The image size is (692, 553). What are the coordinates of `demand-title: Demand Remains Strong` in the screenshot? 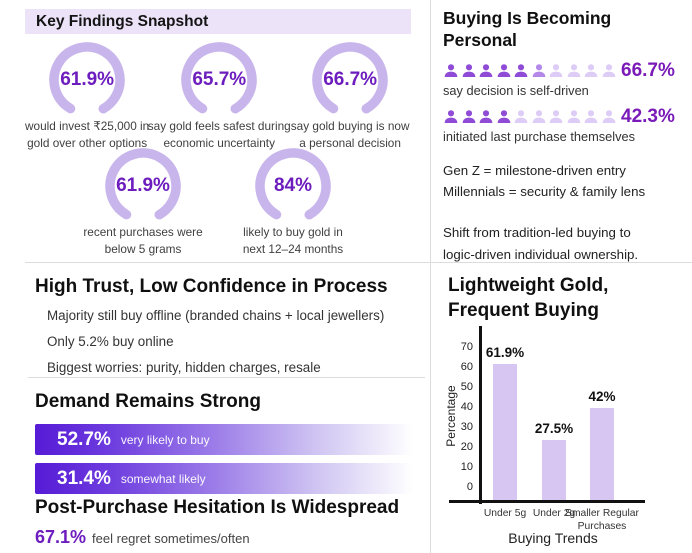 It's located at (148, 401).